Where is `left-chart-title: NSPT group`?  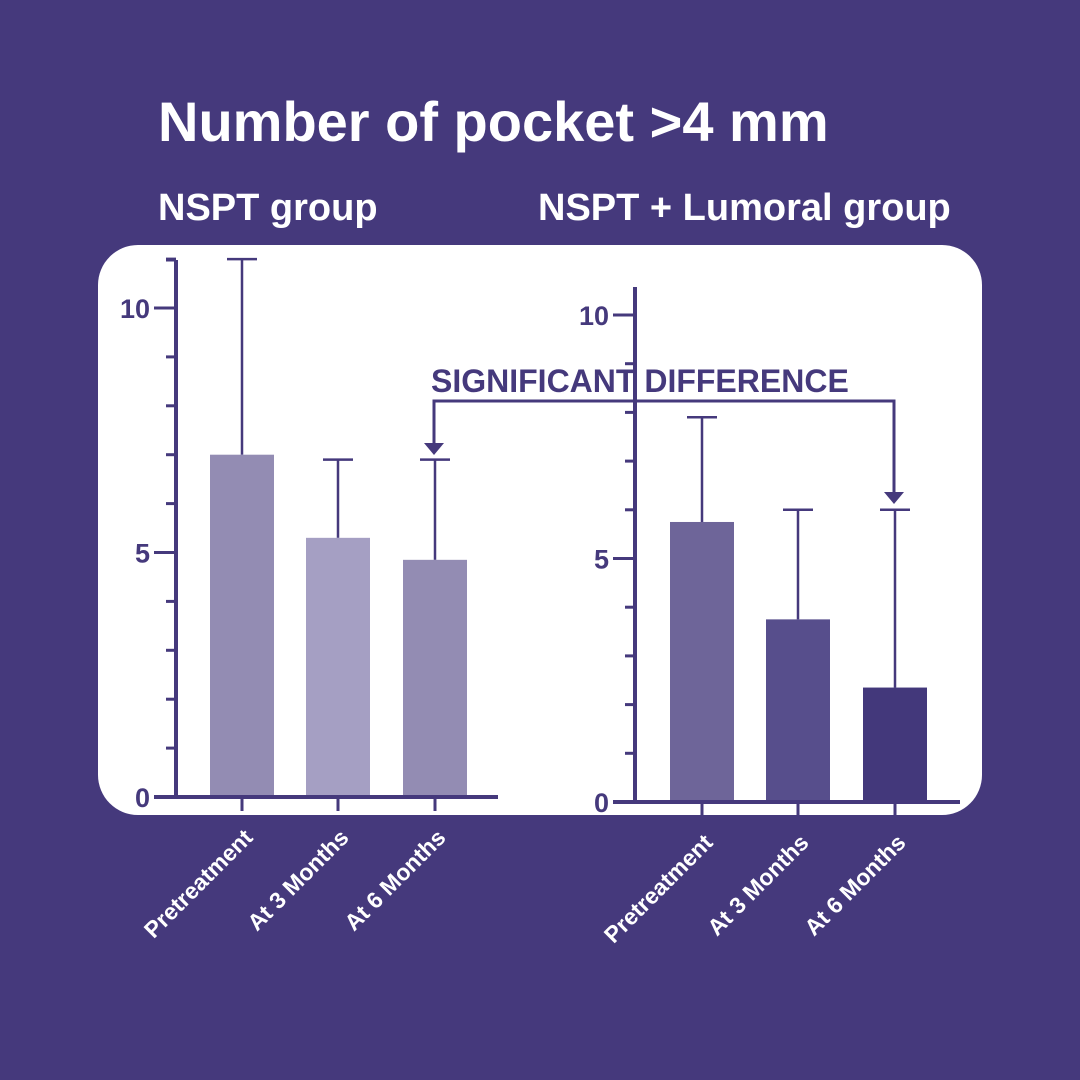 left-chart-title: NSPT group is located at coordinates (268, 208).